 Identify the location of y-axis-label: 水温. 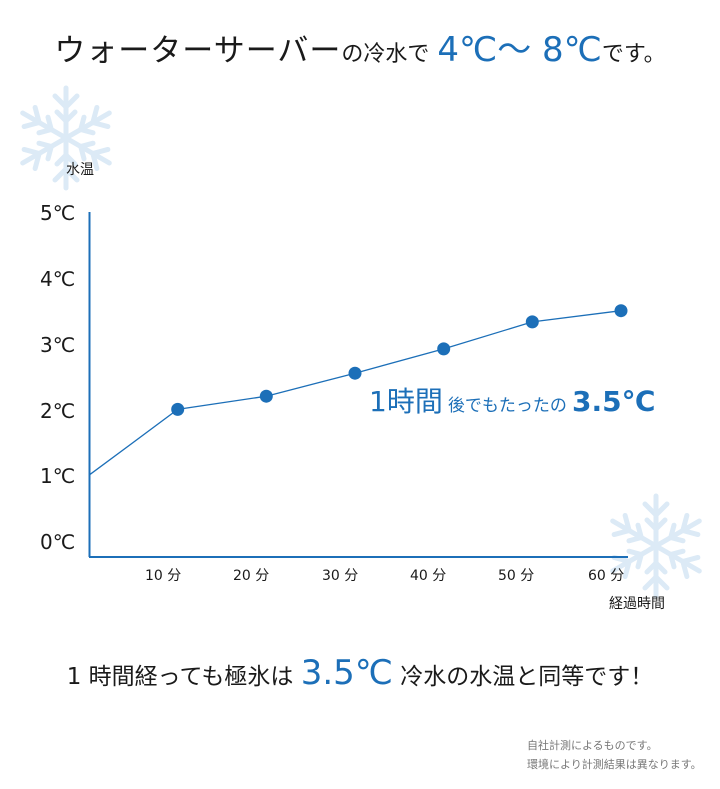
(80, 170).